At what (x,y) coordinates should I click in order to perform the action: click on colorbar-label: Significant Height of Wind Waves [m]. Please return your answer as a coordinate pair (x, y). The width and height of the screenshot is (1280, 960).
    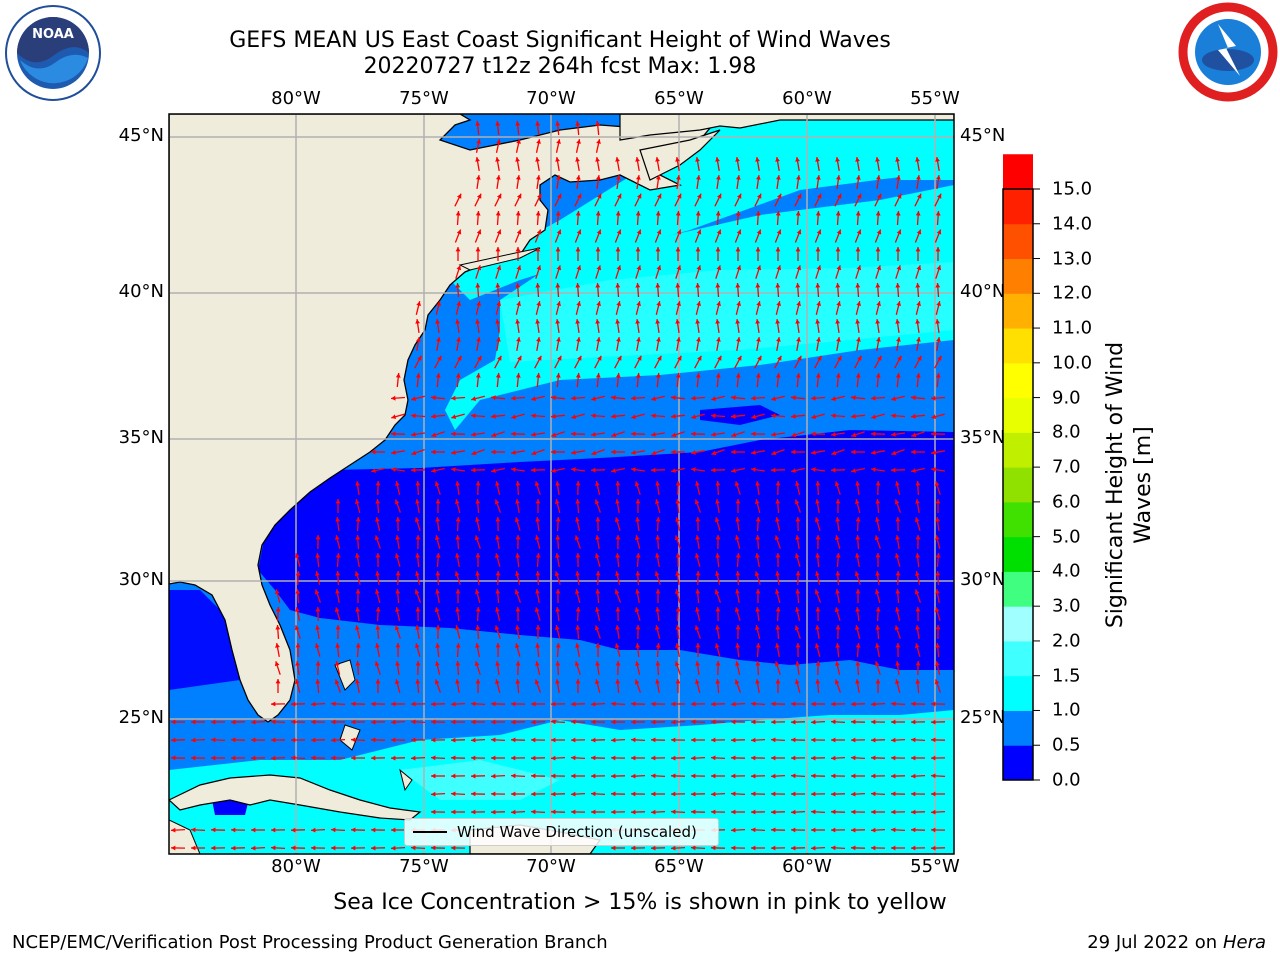
    Looking at the image, I should click on (1130, 485).